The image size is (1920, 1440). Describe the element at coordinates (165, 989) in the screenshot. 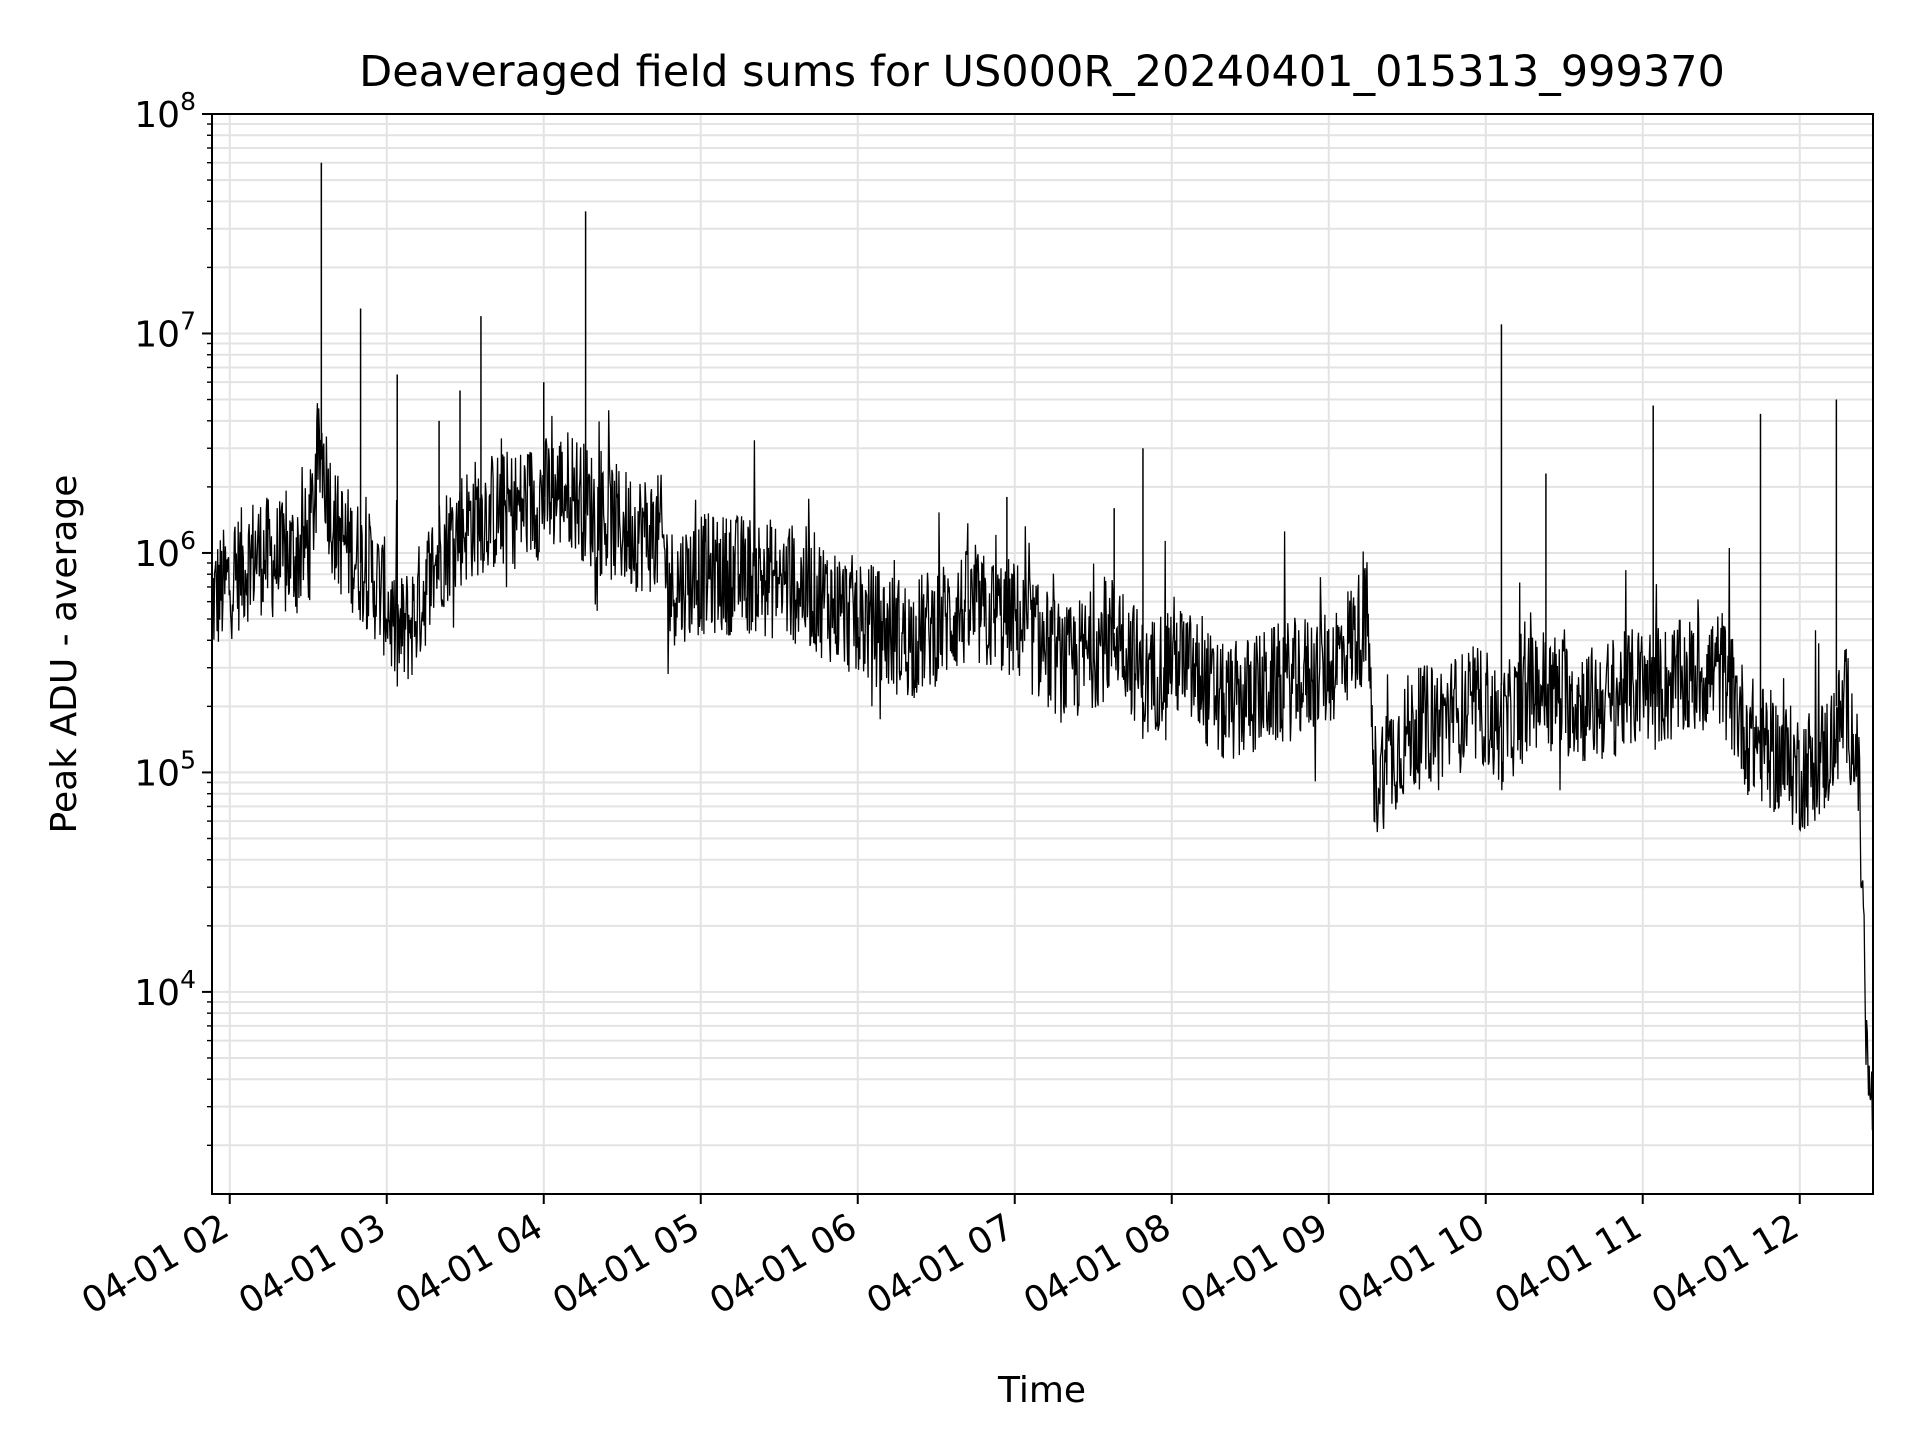

I see `y-tick-label: 10⁴` at that location.